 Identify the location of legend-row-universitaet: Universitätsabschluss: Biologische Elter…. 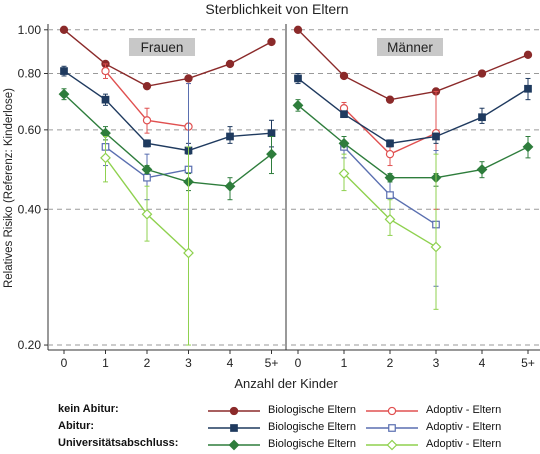
(270, 445).